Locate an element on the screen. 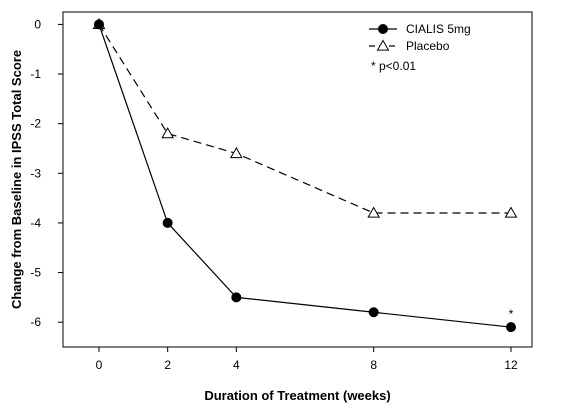 The width and height of the screenshot is (566, 407). legend-marker-cialis-5mg is located at coordinates (383, 29).